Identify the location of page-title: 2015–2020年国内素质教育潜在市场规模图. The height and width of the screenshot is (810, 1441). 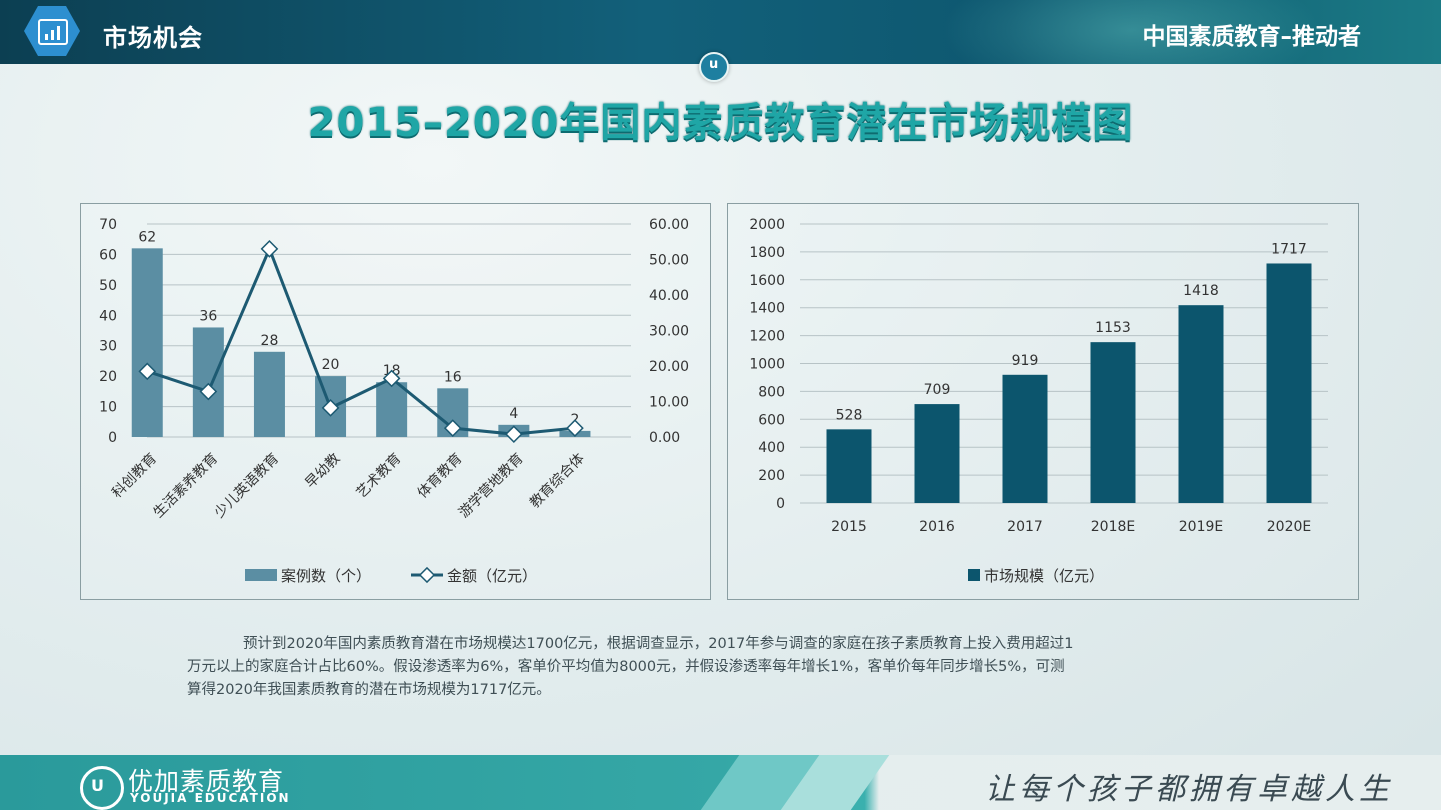
(720, 123).